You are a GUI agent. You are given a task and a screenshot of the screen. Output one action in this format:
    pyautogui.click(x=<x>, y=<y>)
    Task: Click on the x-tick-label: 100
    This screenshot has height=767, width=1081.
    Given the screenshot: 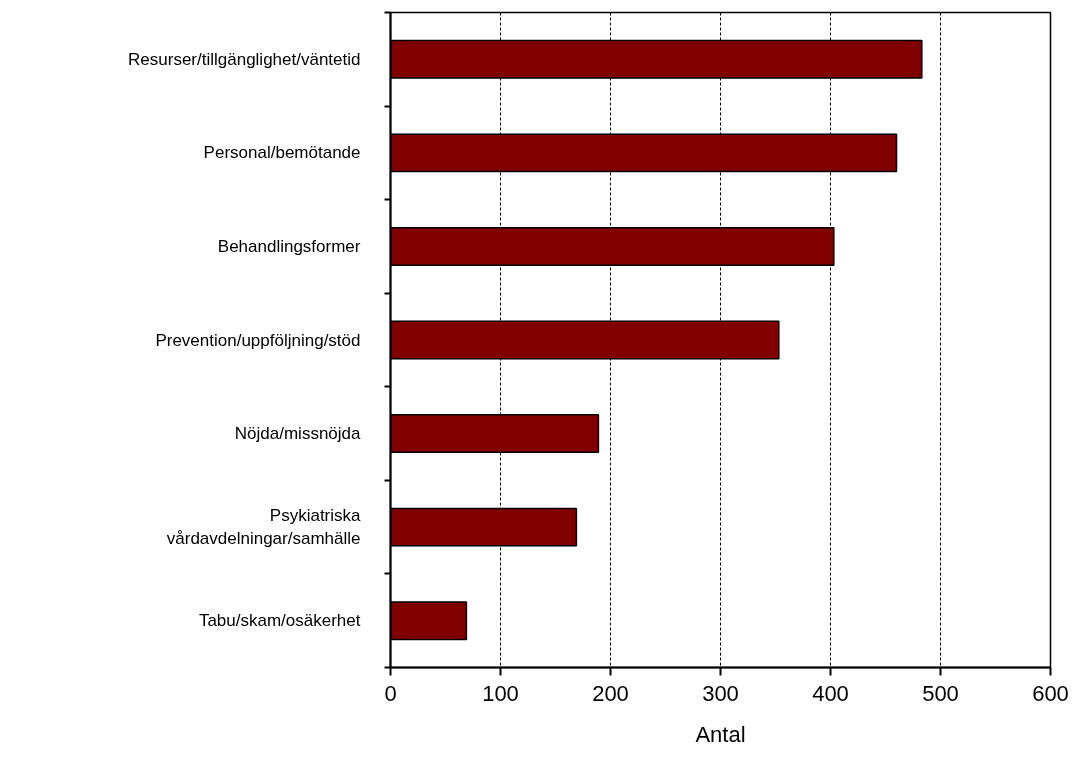 What is the action you would take?
    pyautogui.click(x=500, y=693)
    